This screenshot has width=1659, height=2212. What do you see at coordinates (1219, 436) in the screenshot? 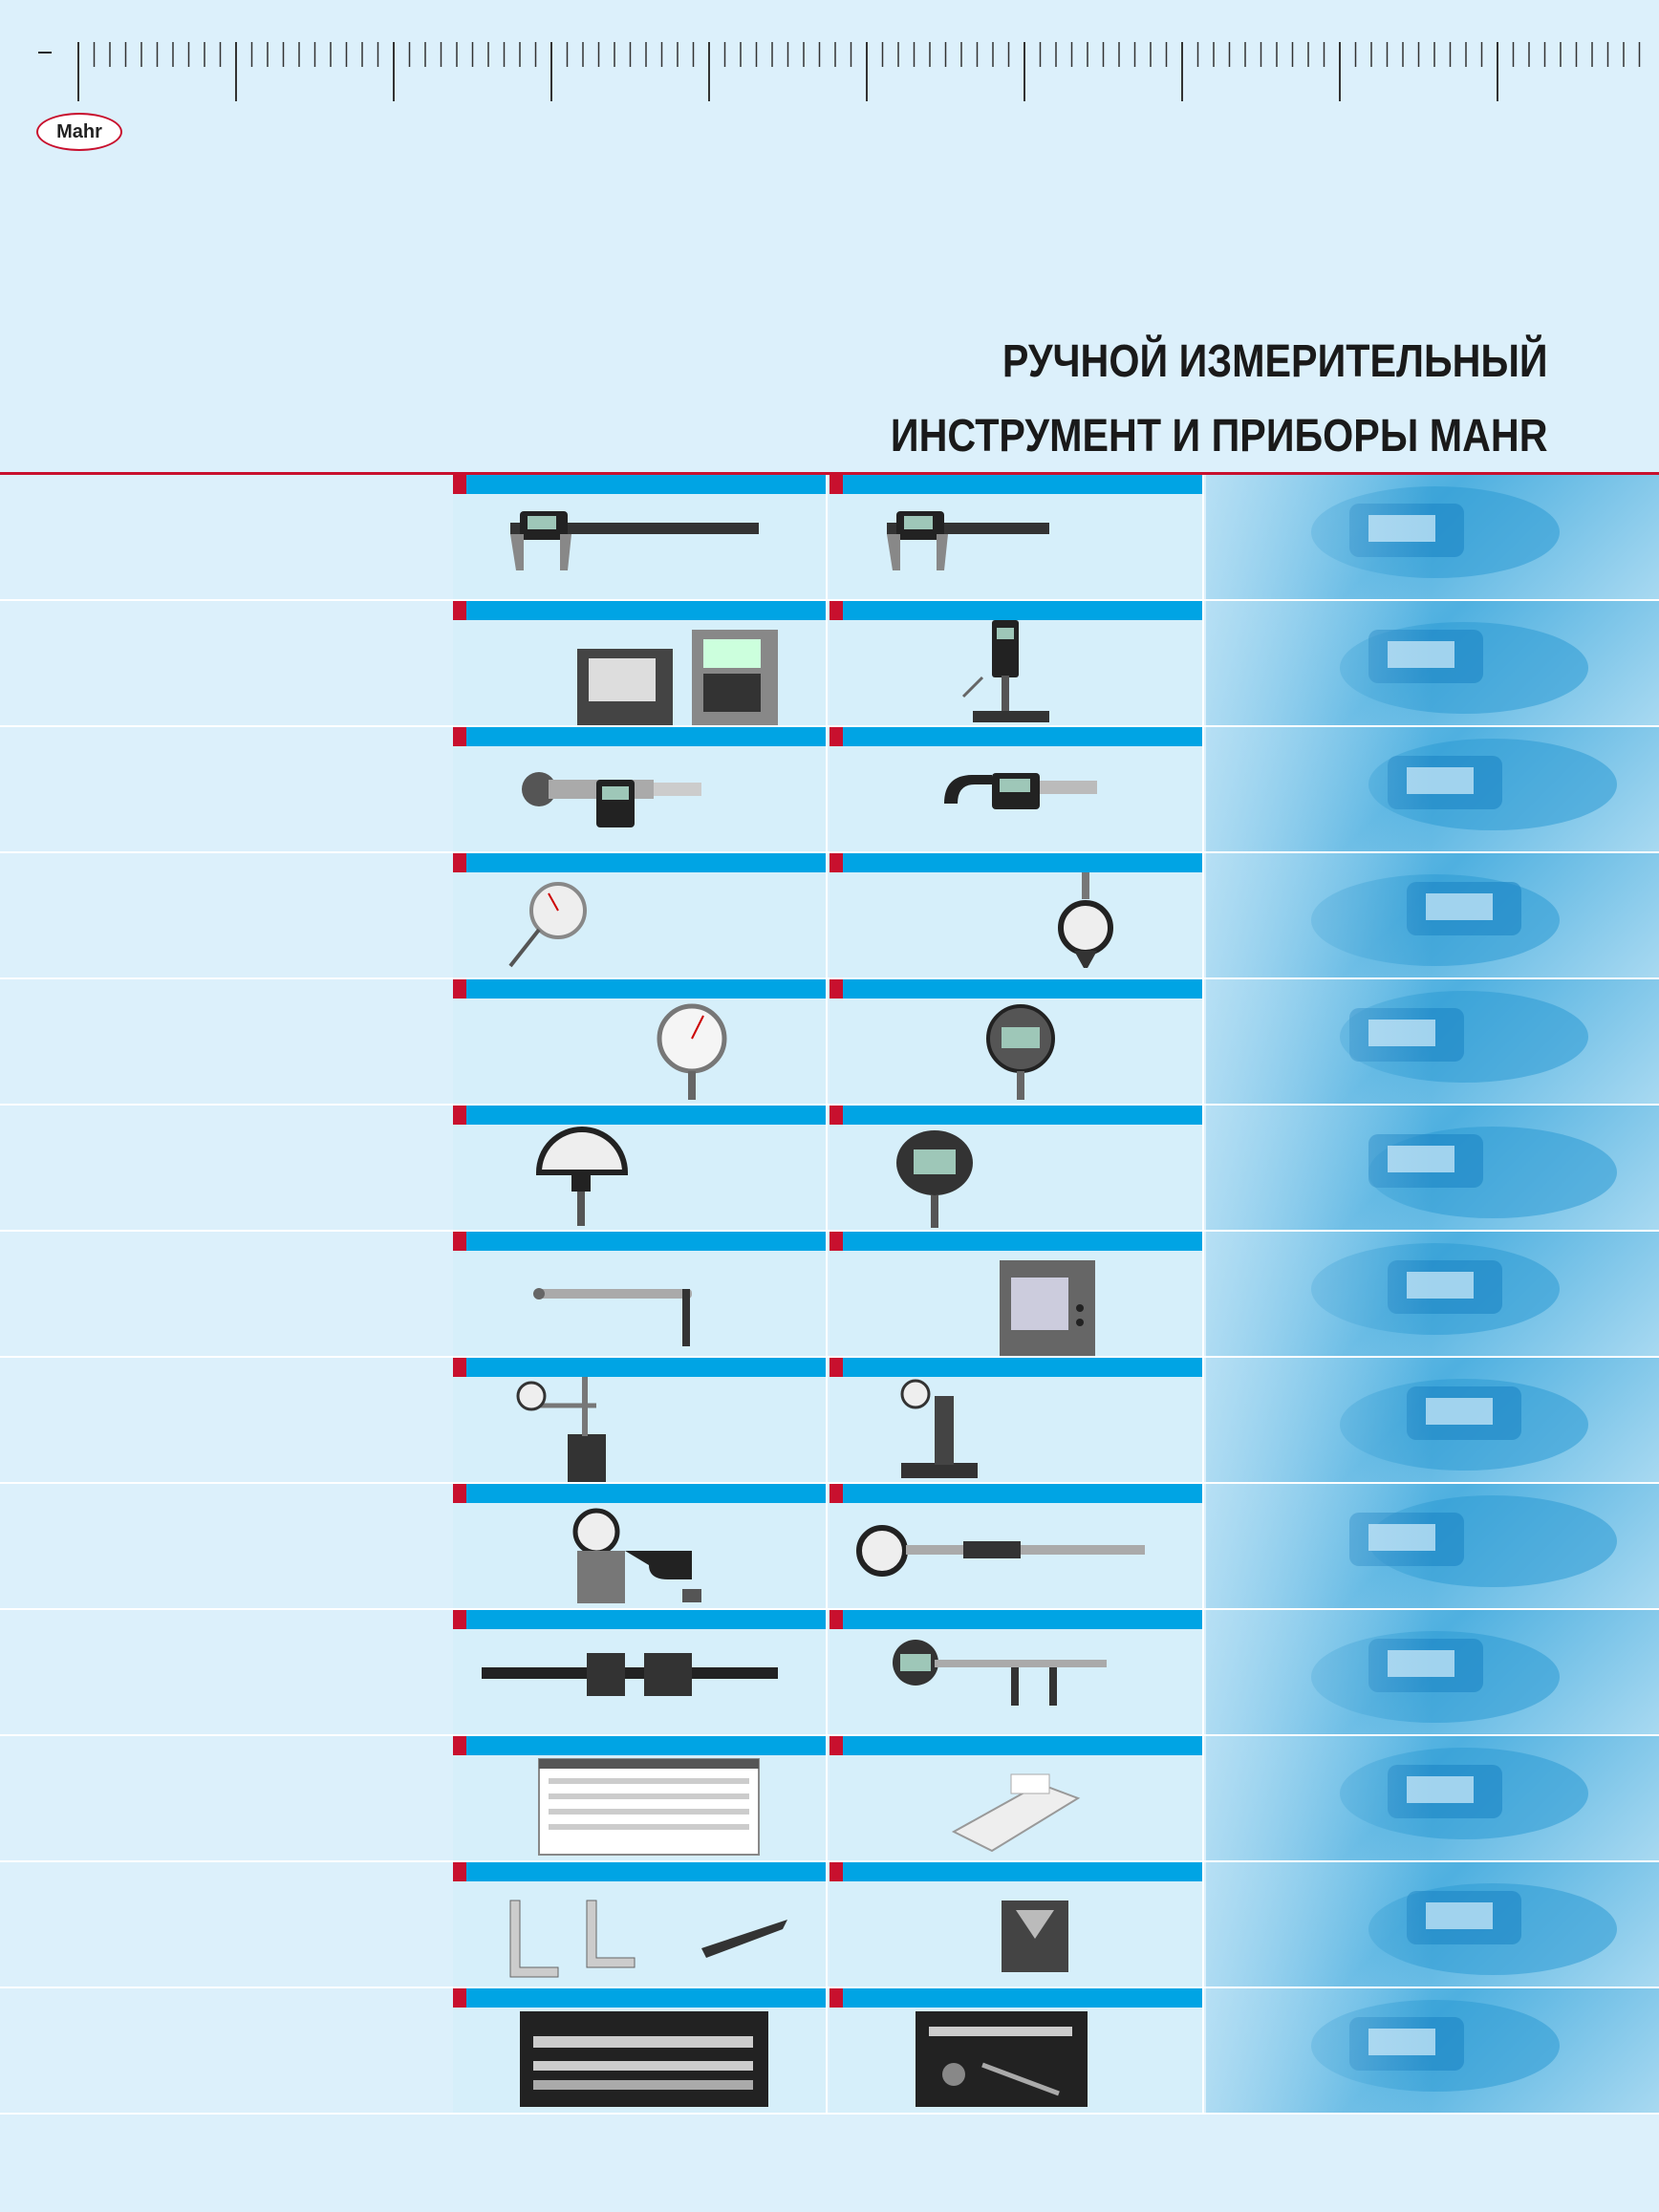
I see `title-line-2: ИНСТРУМЕНТ И ПРИБОРЫ MAHR` at bounding box center [1219, 436].